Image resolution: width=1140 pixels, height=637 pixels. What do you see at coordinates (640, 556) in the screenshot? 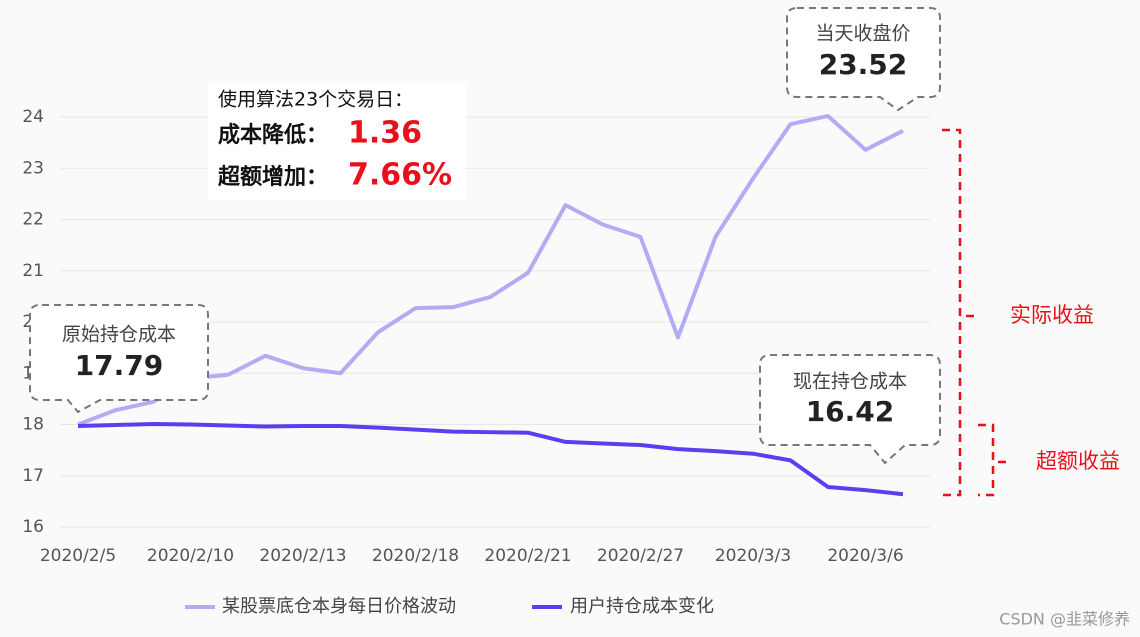
I see `x-tick-label: 2020/2/27` at bounding box center [640, 556].